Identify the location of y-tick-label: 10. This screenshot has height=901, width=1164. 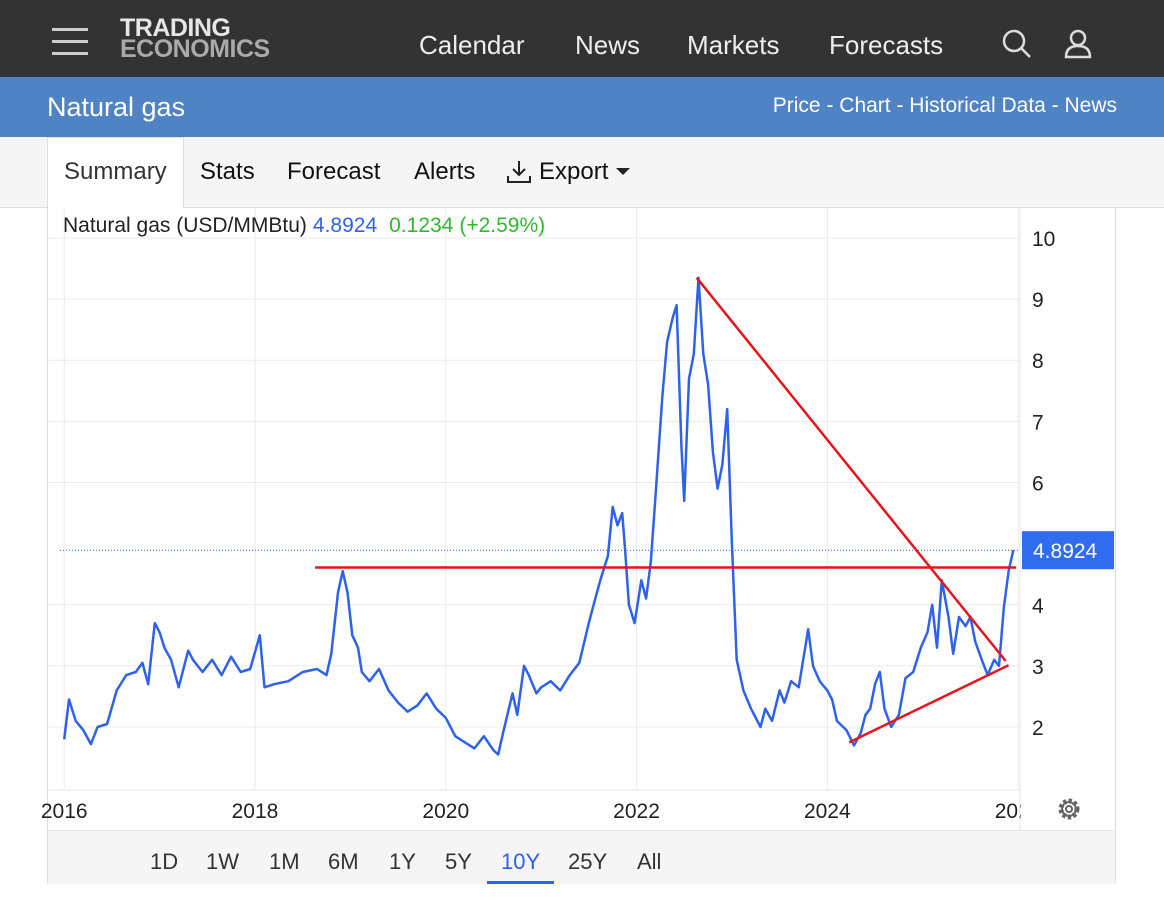
(1043, 239).